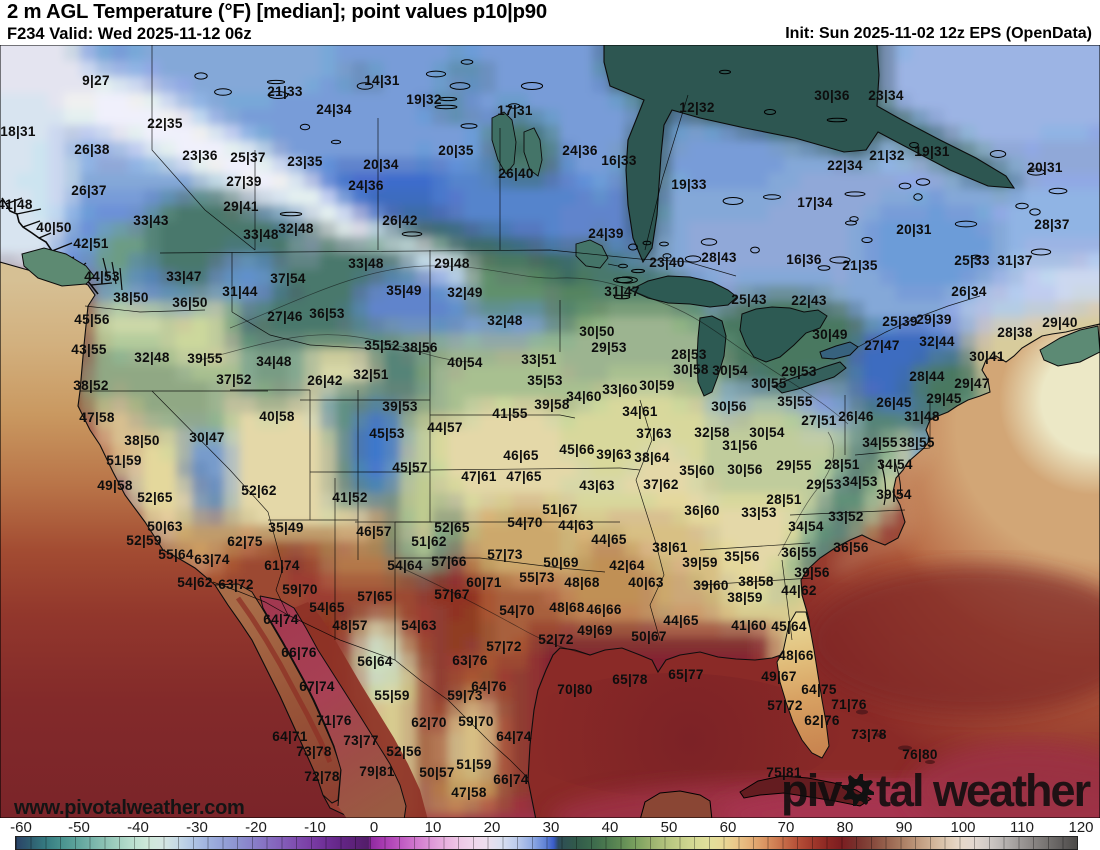  What do you see at coordinates (429, 722) in the screenshot?
I see `svg-text: 62|70` at bounding box center [429, 722].